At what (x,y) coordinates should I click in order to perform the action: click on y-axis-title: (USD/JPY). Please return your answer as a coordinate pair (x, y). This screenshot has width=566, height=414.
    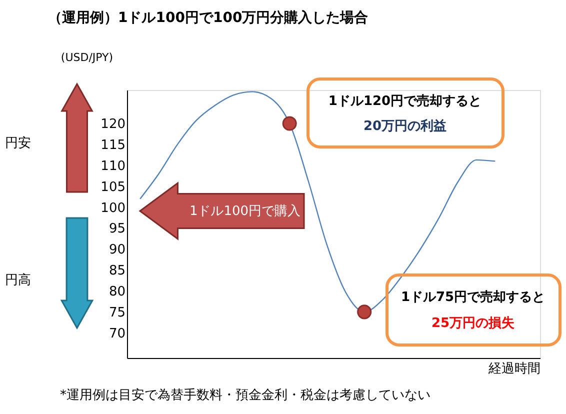
    Looking at the image, I should click on (87, 57).